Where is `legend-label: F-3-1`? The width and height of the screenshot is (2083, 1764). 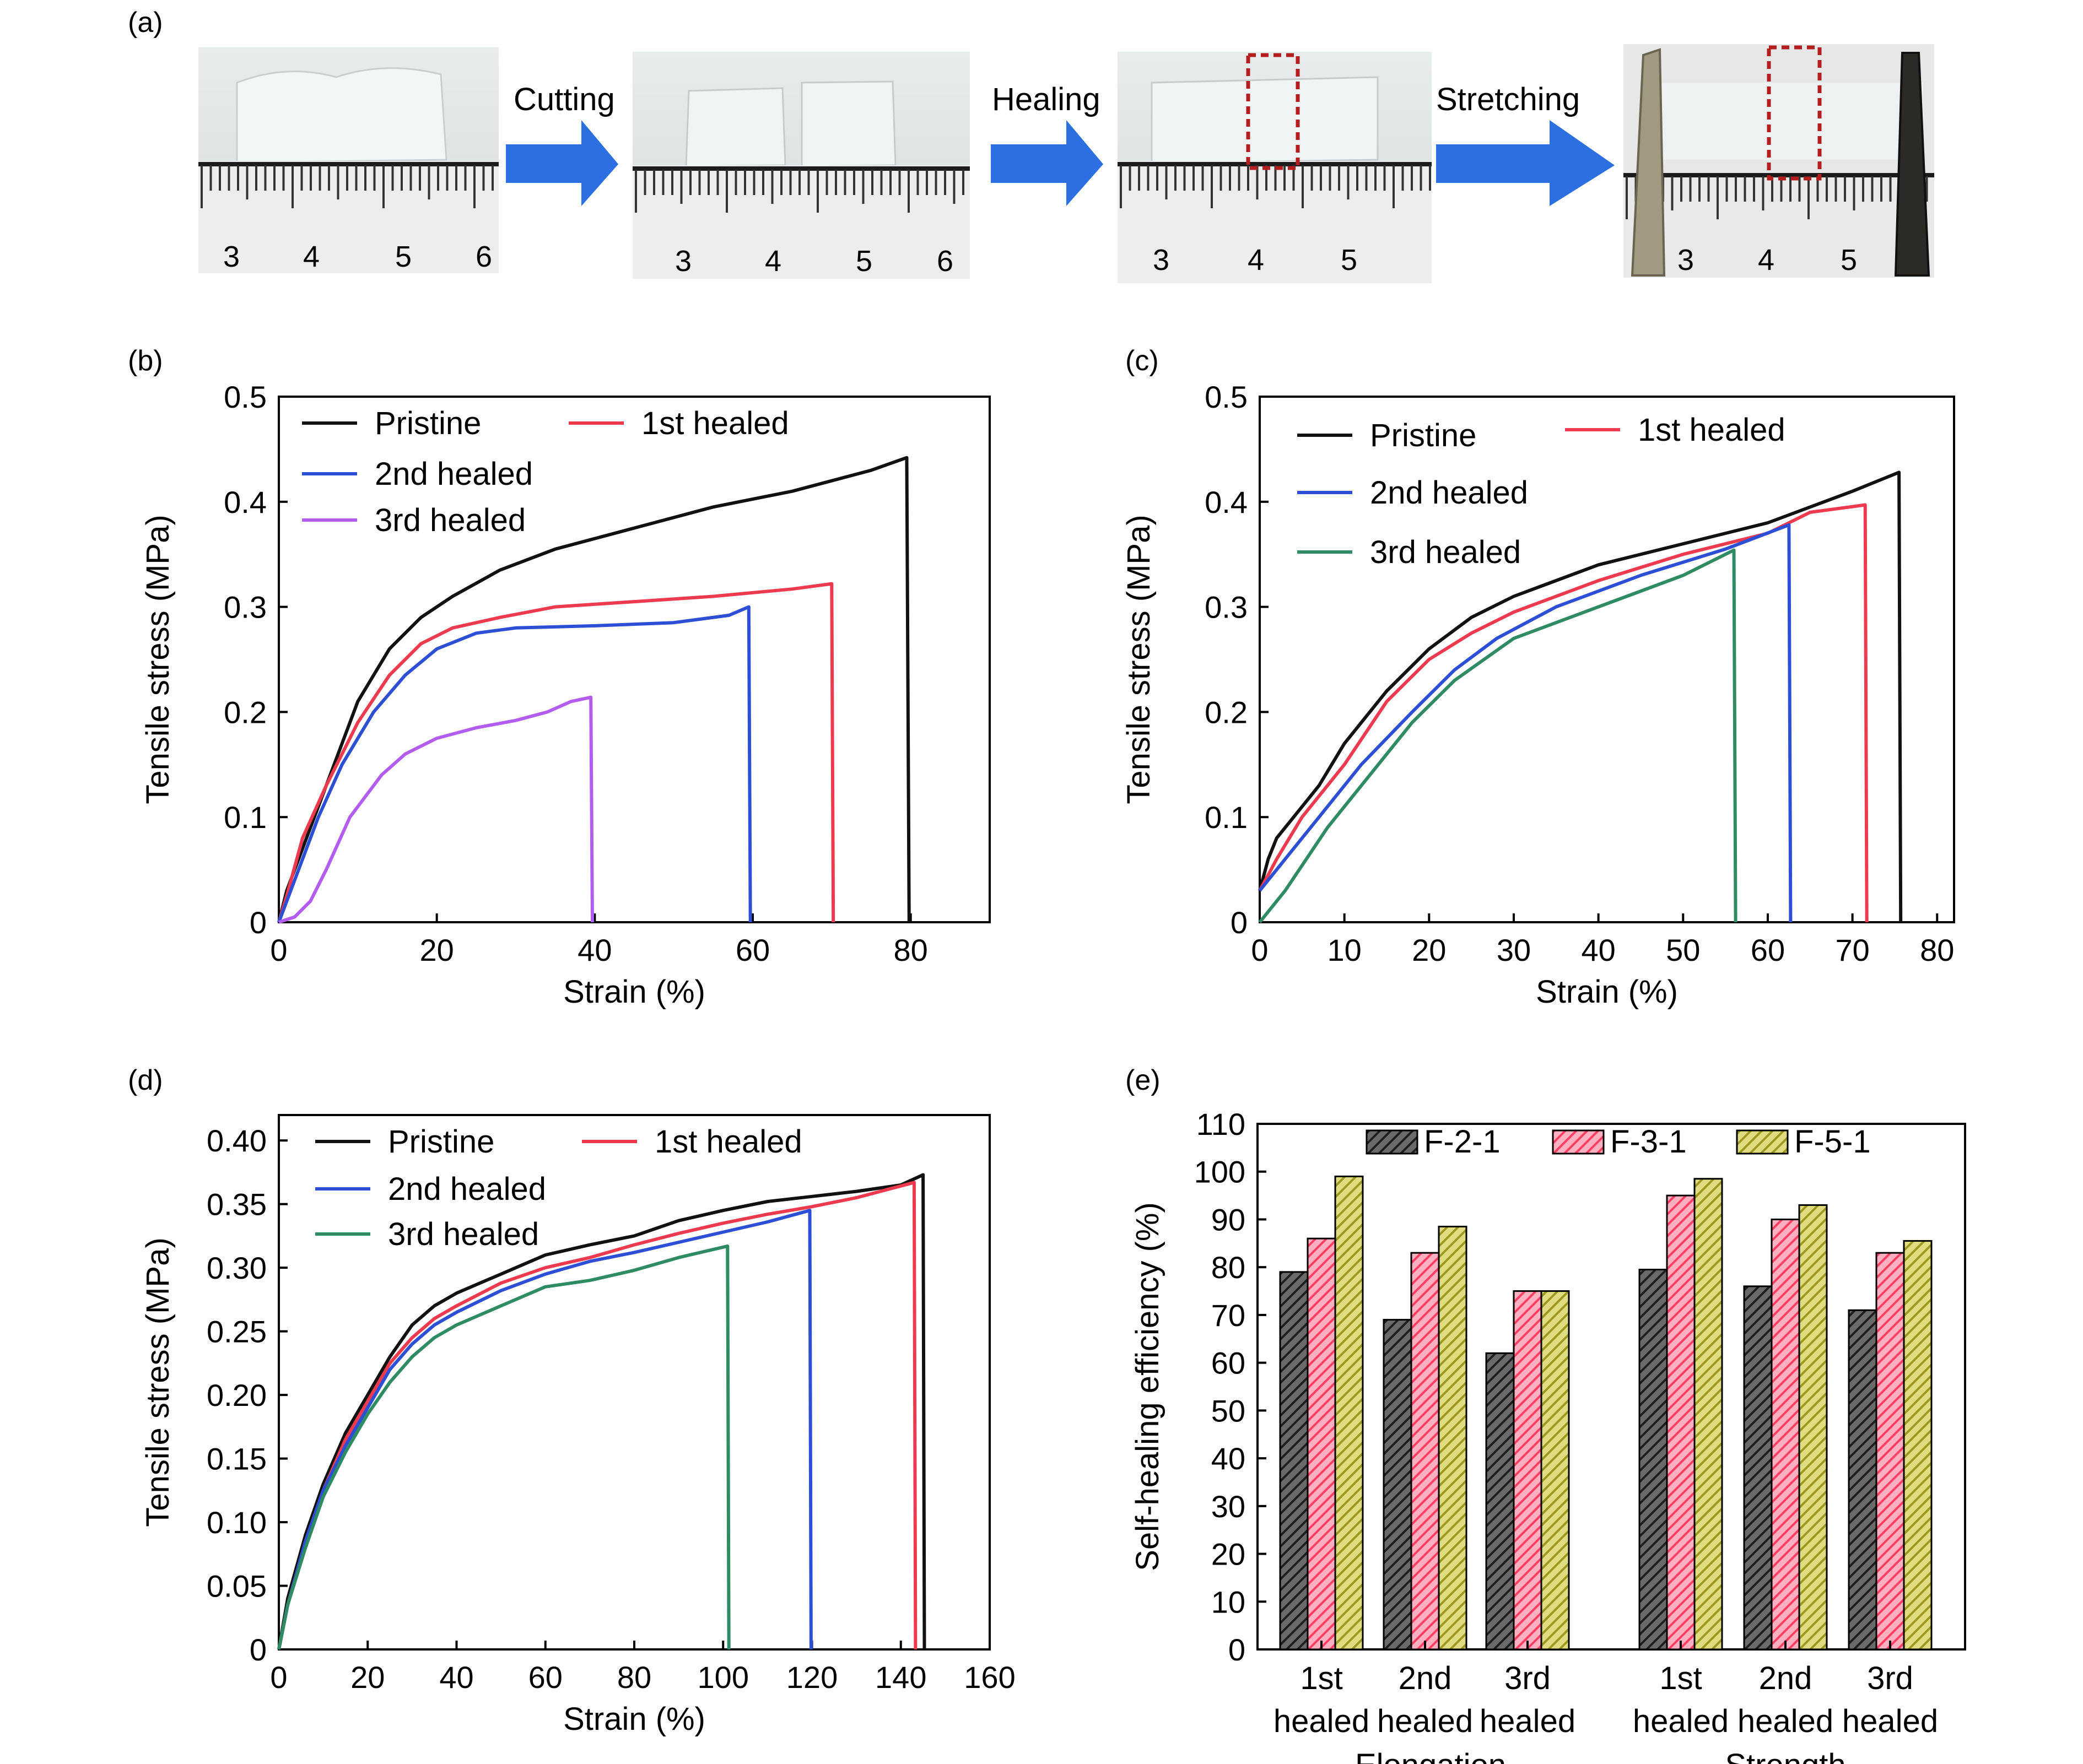 legend-label: F-3-1 is located at coordinates (1648, 1142).